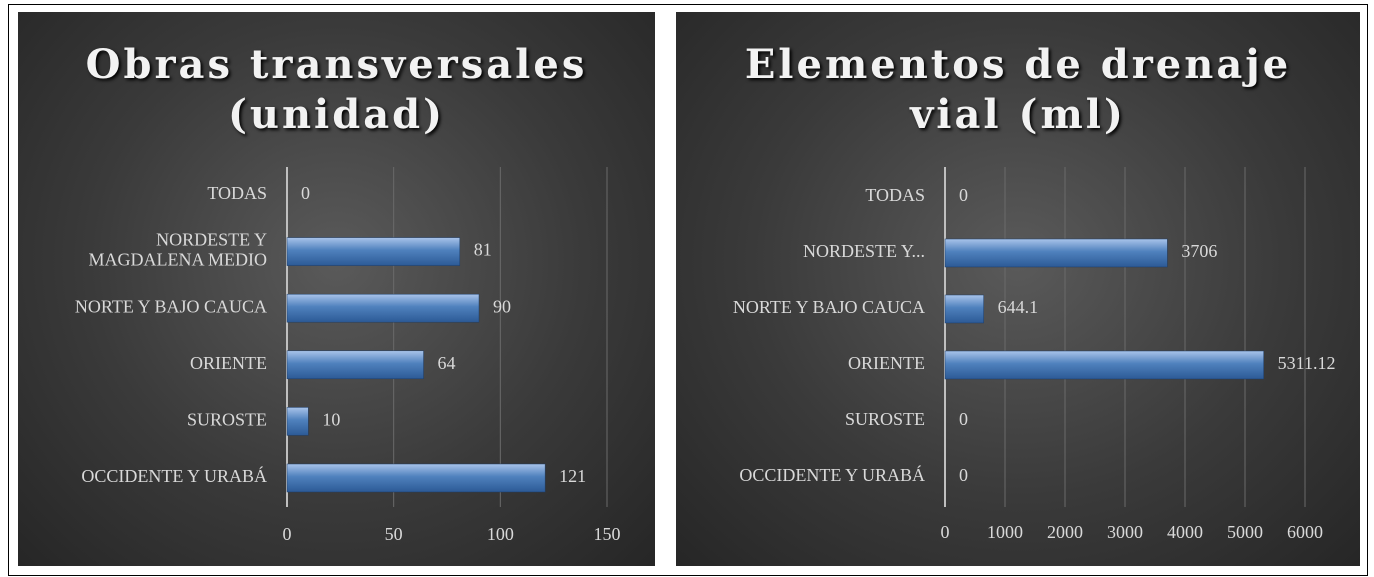  What do you see at coordinates (331, 420) in the screenshot?
I see `data-label: 10` at bounding box center [331, 420].